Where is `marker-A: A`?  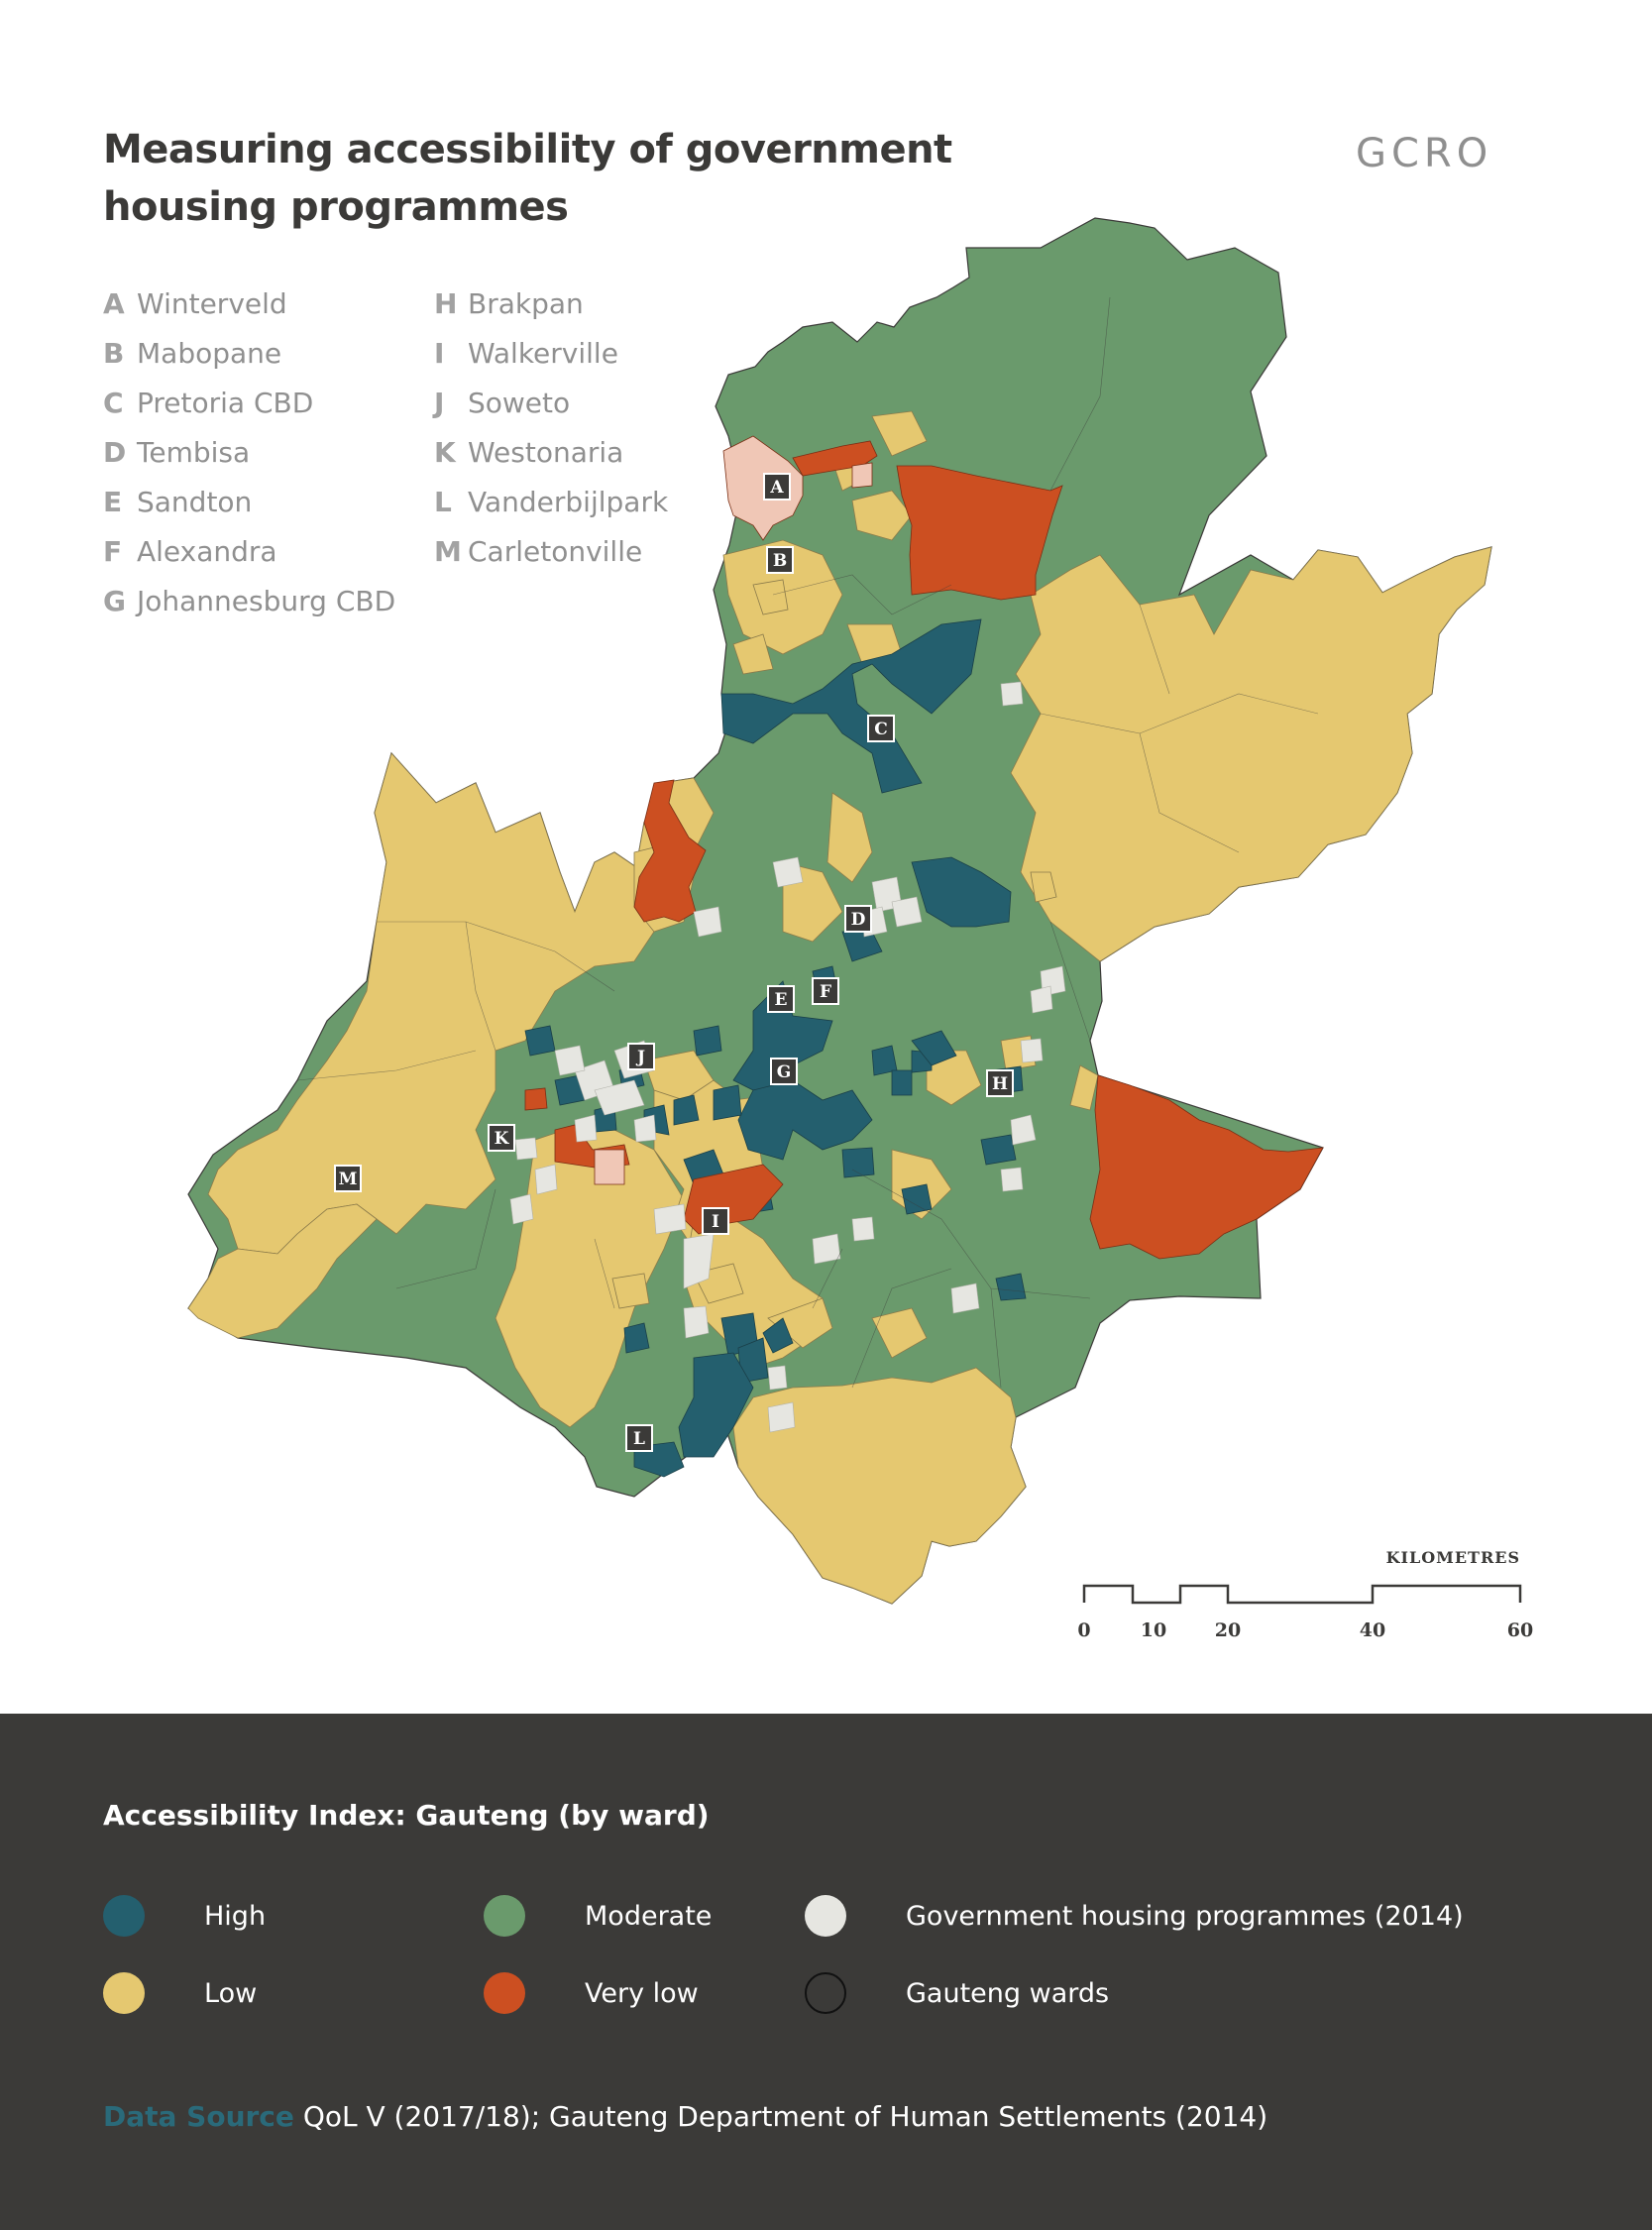
marker-A: A is located at coordinates (777, 487).